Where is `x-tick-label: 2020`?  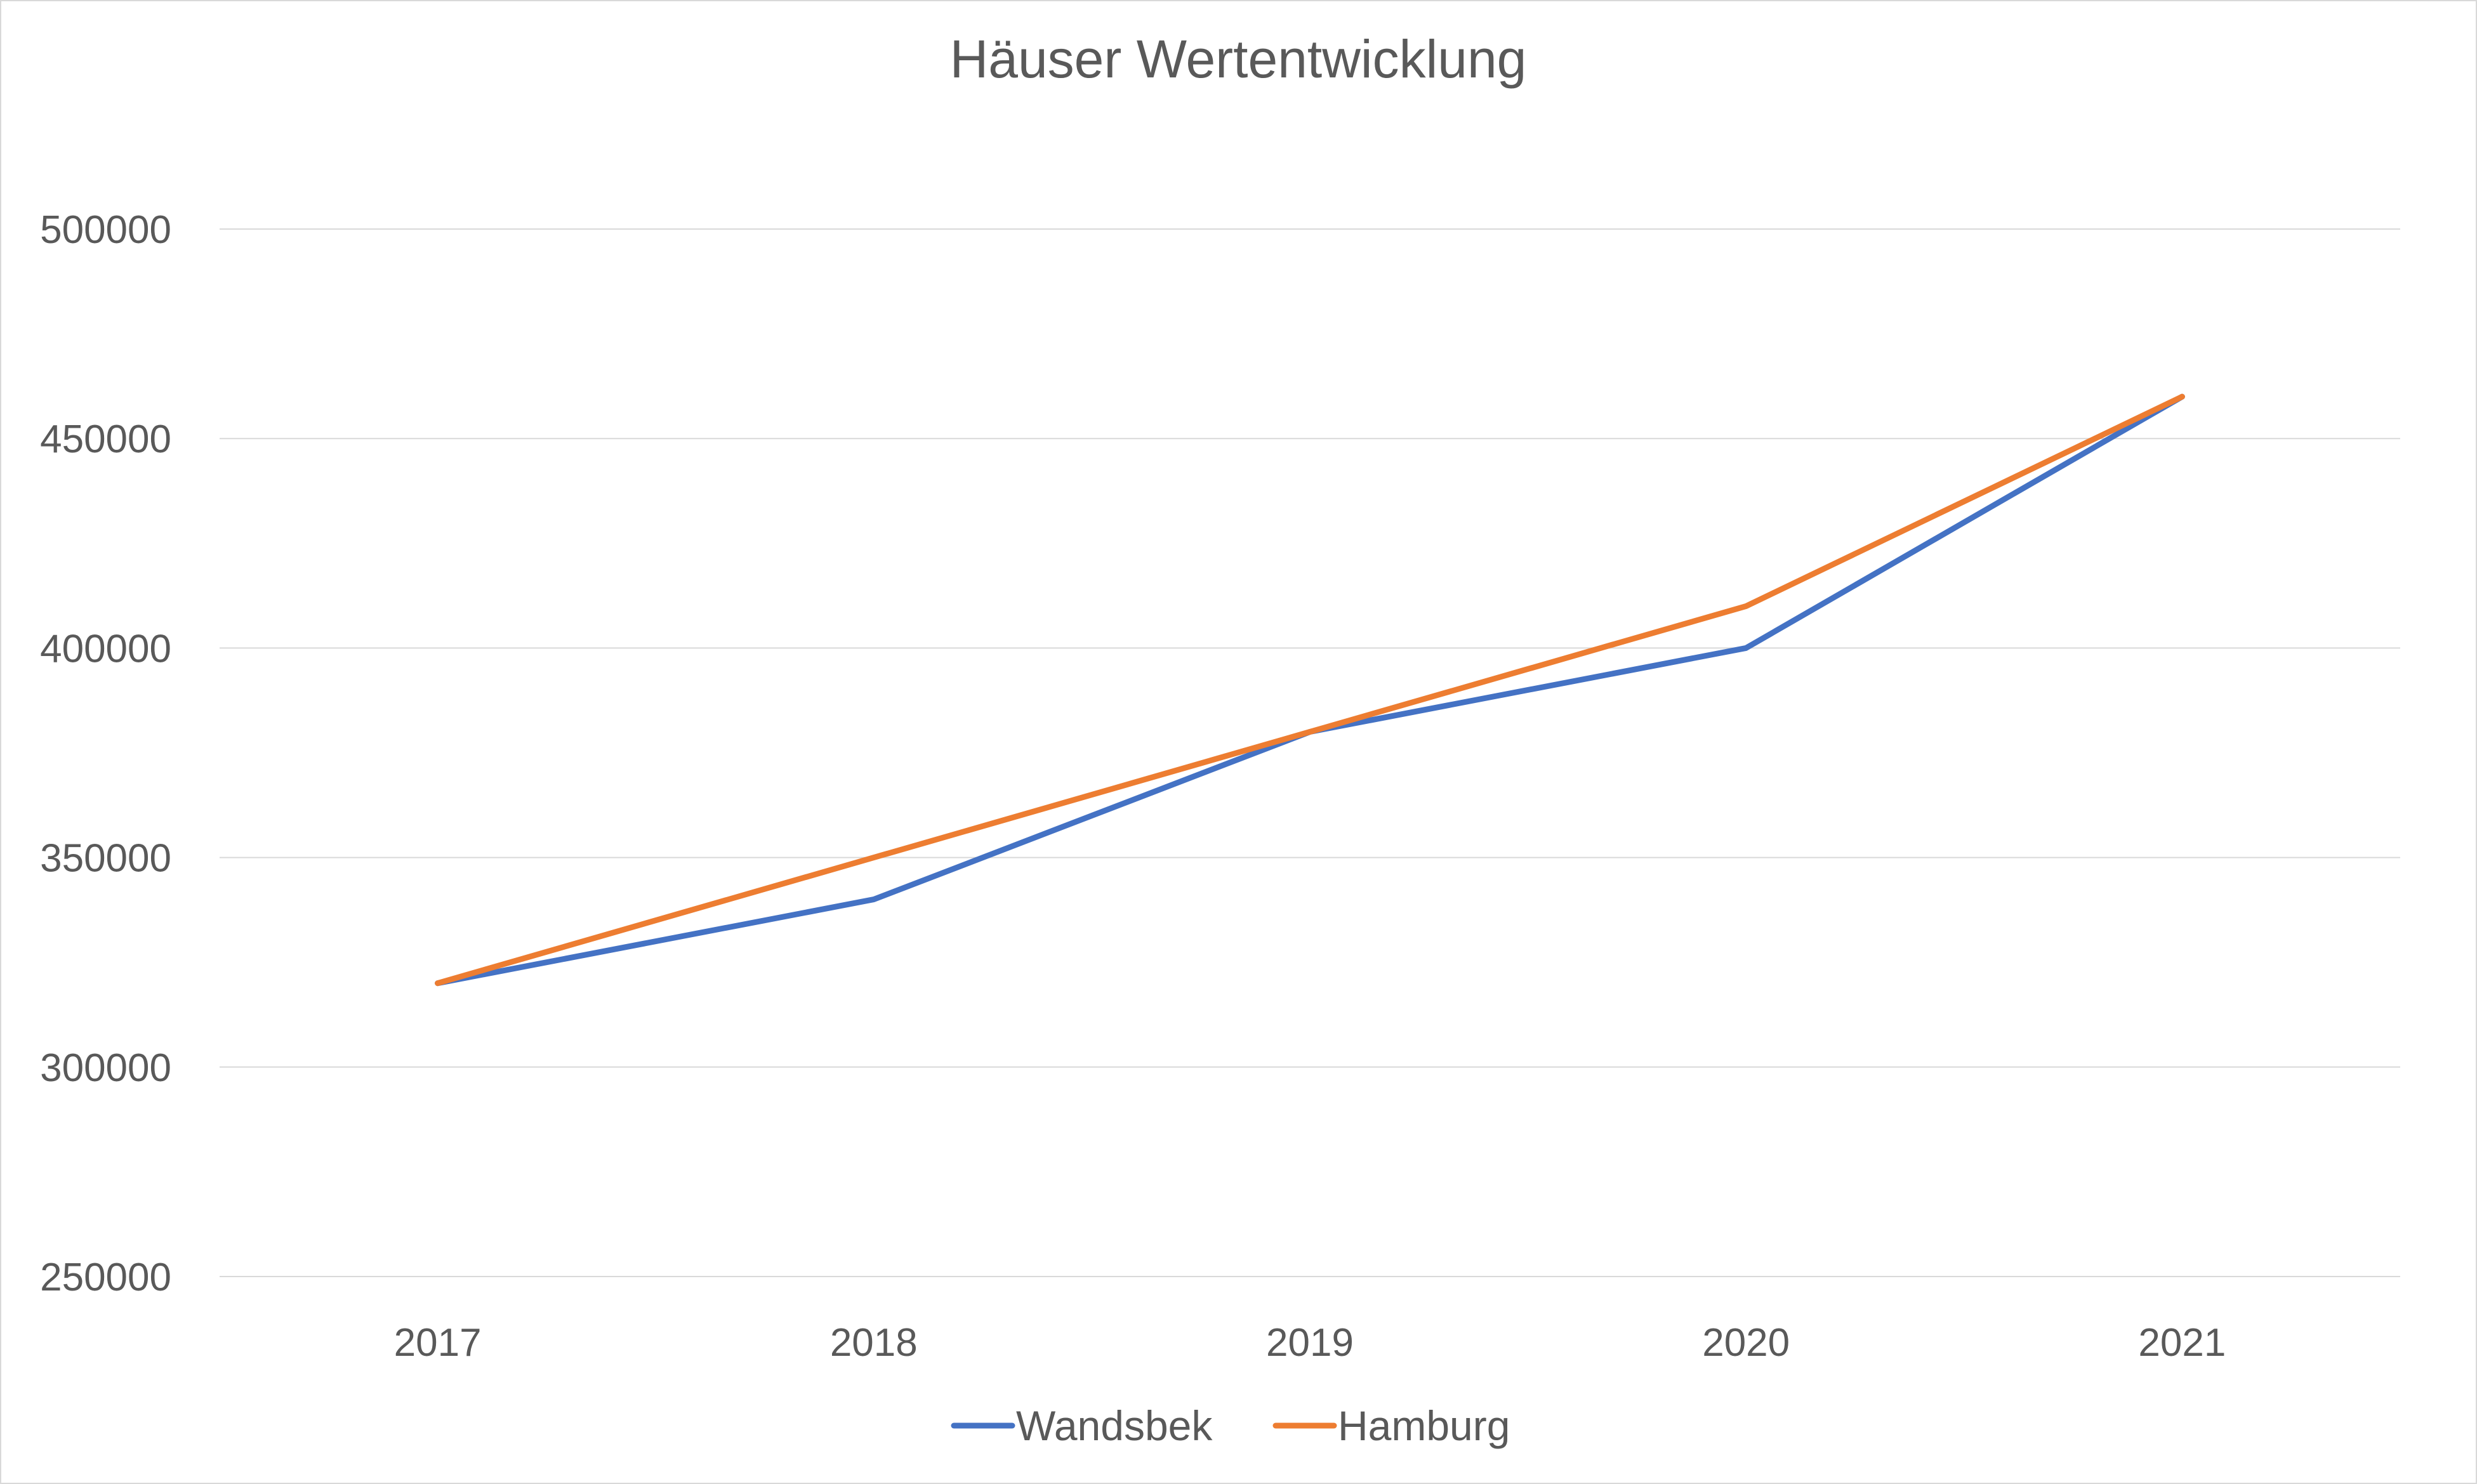 x-tick-label: 2020 is located at coordinates (1746, 1343).